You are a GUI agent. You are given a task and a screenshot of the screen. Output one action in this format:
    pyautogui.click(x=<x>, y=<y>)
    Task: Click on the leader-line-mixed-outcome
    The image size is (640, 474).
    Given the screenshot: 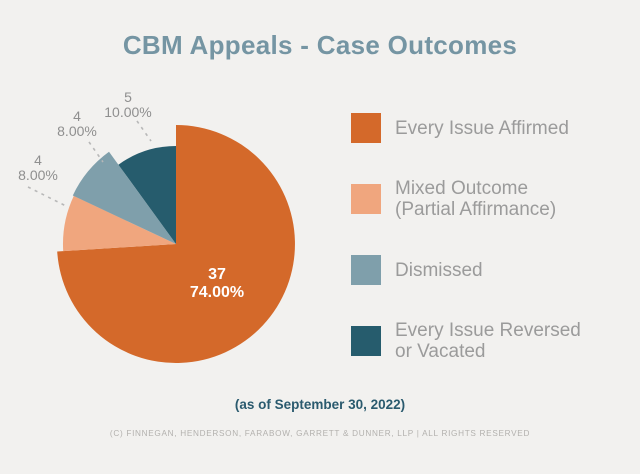 What is the action you would take?
    pyautogui.click(x=47, y=196)
    